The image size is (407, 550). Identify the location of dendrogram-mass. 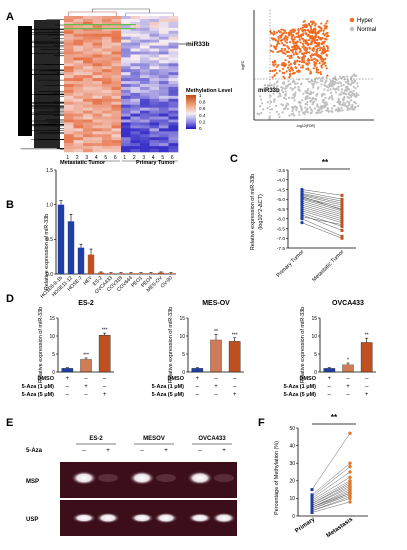
(47, 84).